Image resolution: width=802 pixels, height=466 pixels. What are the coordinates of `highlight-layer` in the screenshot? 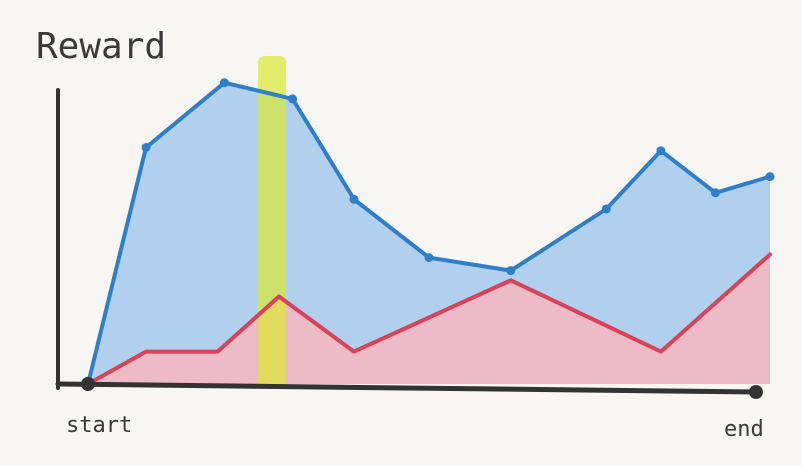 It's located at (272, 222).